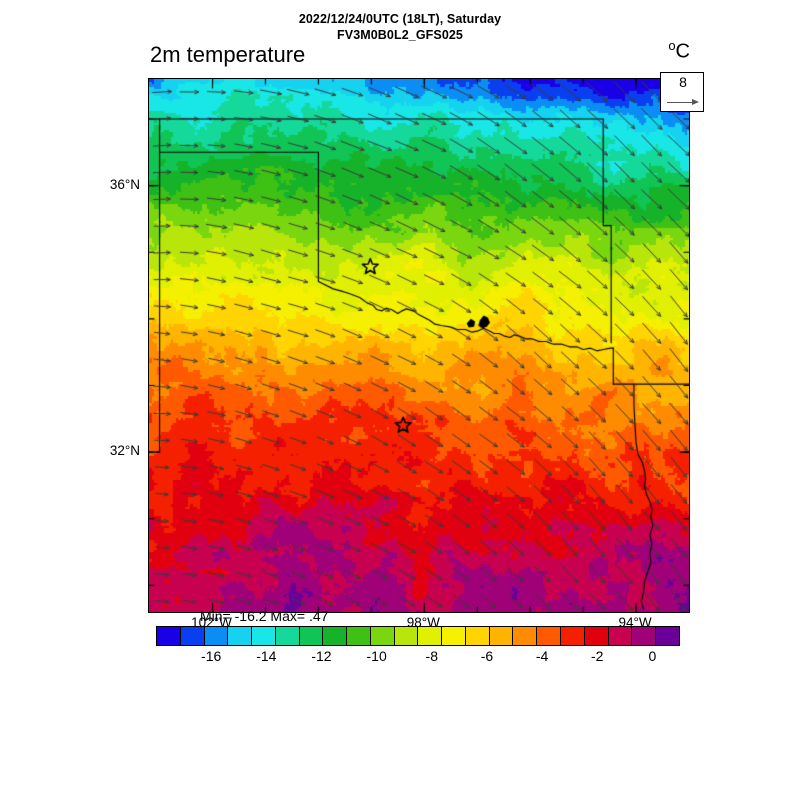  I want to click on figure-title-model: FV3M0B0L2_GFS025, so click(400, 35).